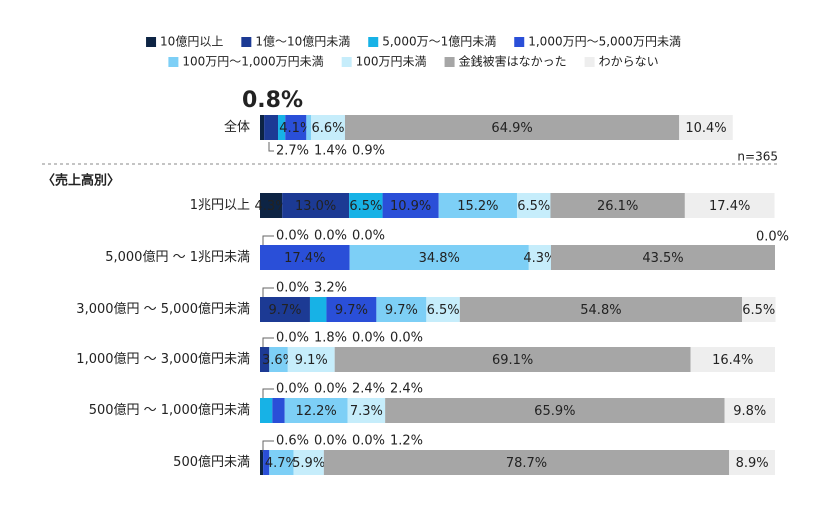 The width and height of the screenshot is (827, 516). I want to click on value-label: 54.8%, so click(600, 310).